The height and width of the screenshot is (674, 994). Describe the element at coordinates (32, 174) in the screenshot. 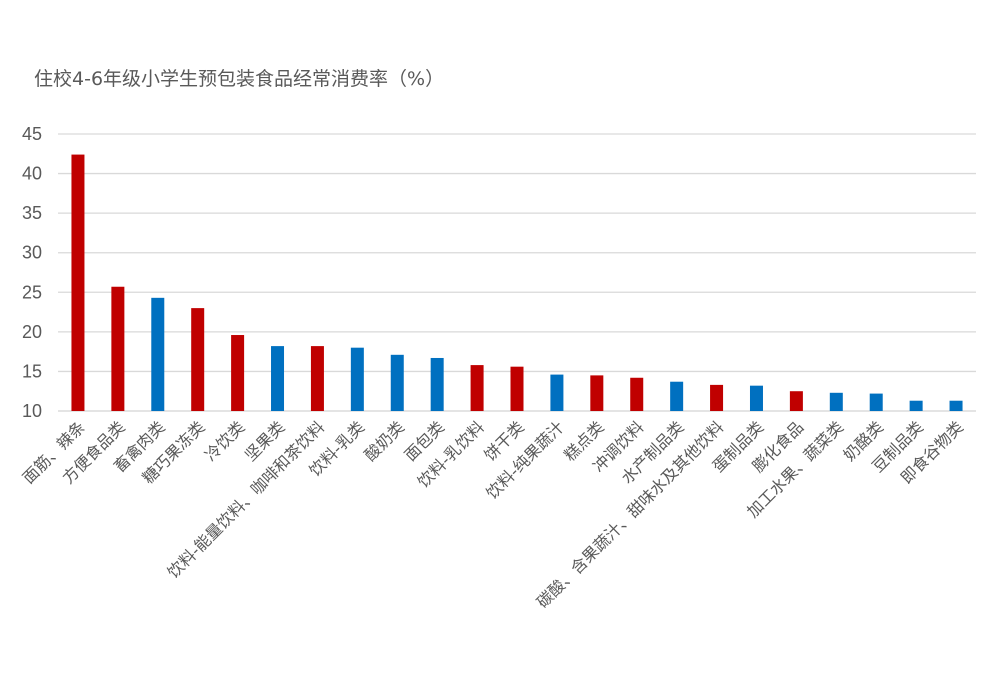

I see `y-tick-label: 40` at that location.